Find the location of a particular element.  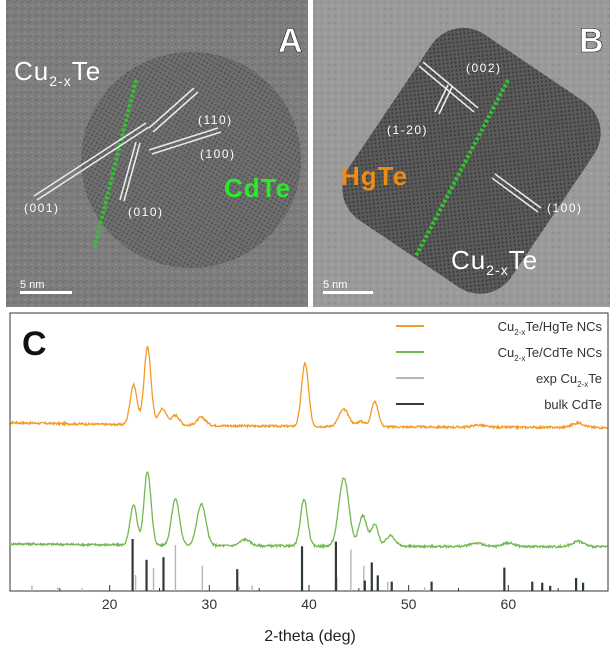

legend-label: bulk CdTe is located at coordinates (573, 404).